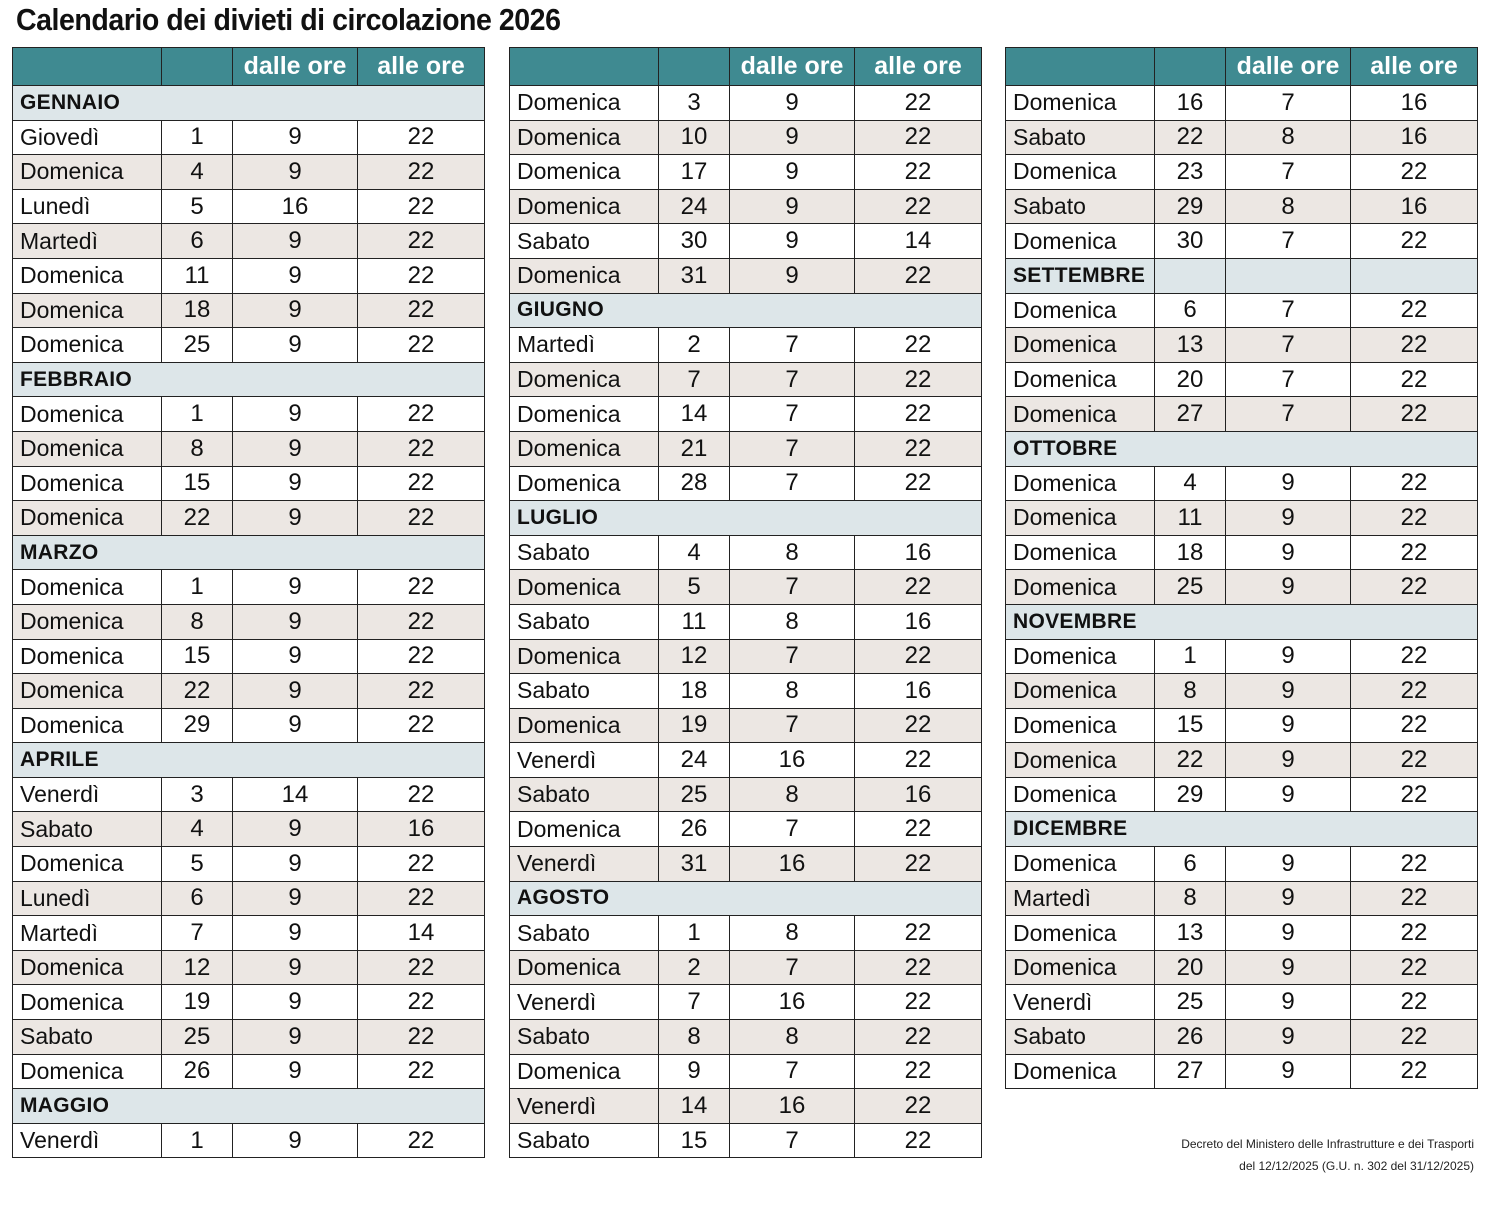 The image size is (1489, 1205). What do you see at coordinates (694, 760) in the screenshot?
I see `date-cell: 24` at bounding box center [694, 760].